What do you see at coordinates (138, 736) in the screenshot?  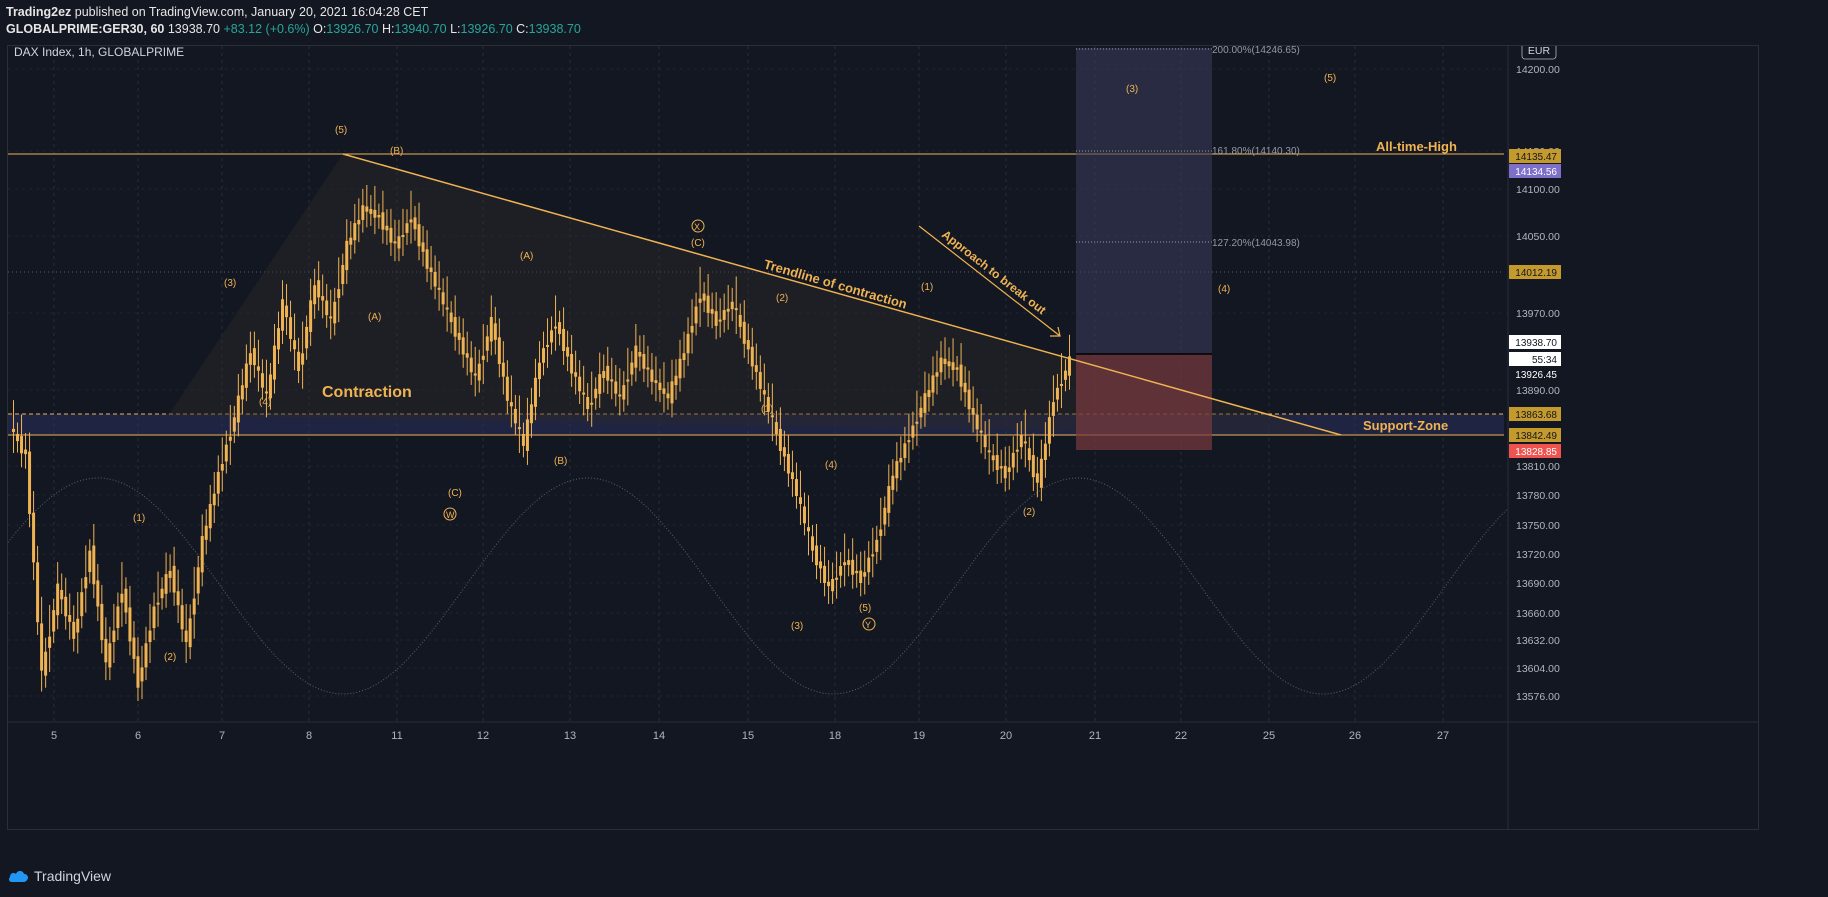 I see `time-tick-label: 6` at bounding box center [138, 736].